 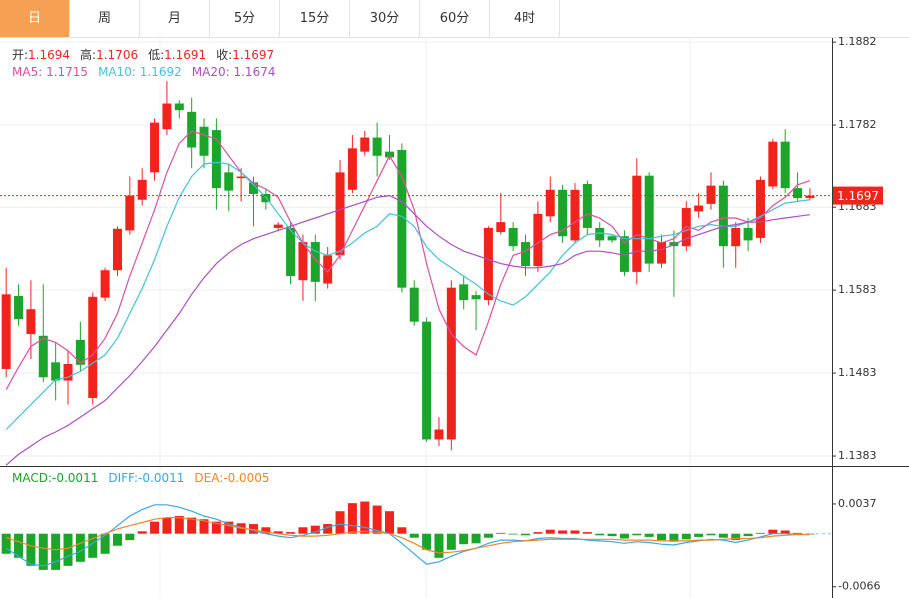 I want to click on y-tick-label: 0.0037, so click(x=857, y=503).